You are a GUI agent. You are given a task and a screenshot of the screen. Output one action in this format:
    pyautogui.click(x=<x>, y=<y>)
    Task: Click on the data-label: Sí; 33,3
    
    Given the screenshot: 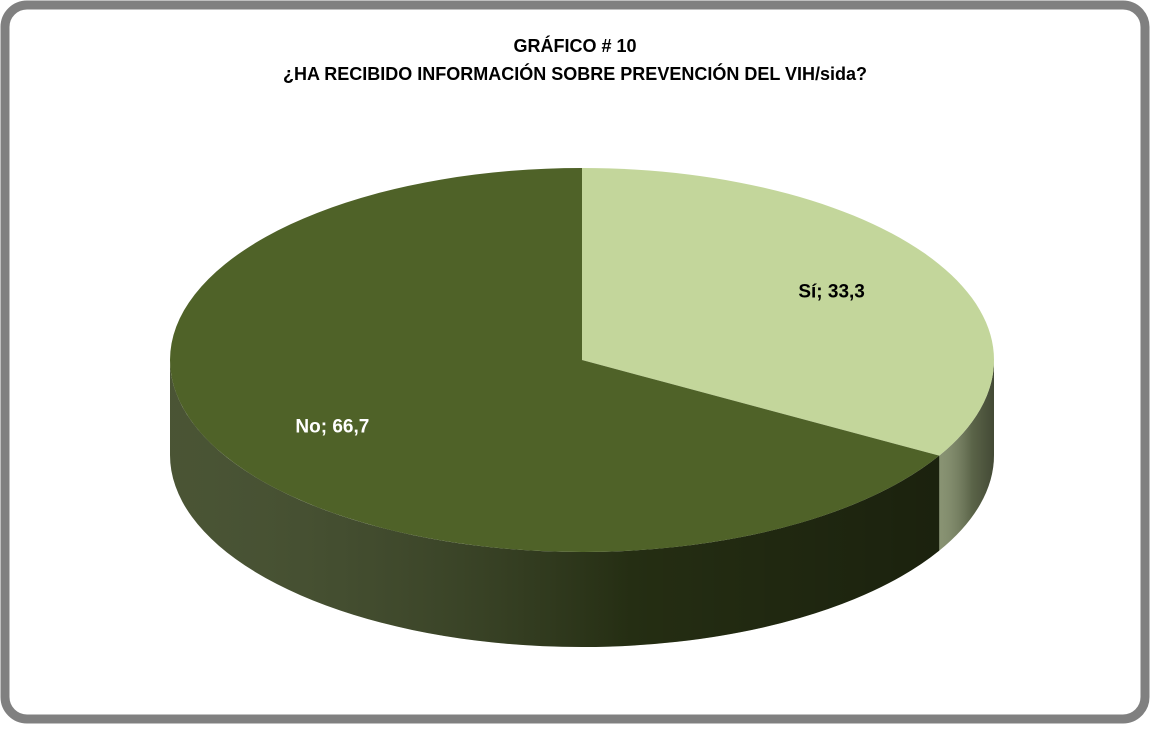 What is the action you would take?
    pyautogui.click(x=831, y=292)
    